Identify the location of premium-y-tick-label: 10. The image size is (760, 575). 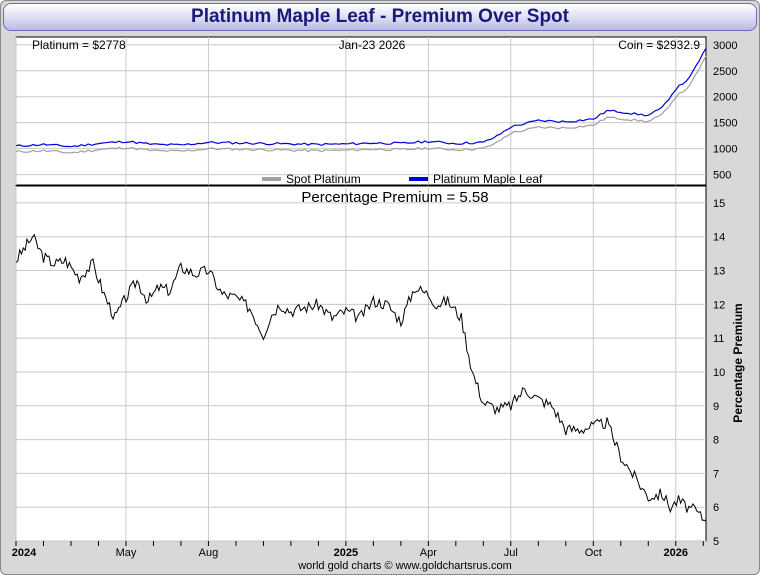
(719, 373).